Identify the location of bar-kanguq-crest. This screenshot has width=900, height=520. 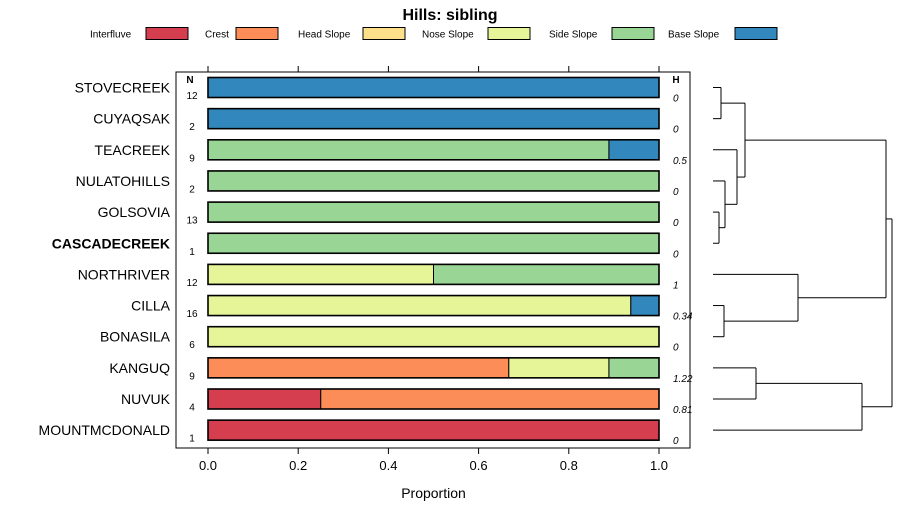
(358, 368).